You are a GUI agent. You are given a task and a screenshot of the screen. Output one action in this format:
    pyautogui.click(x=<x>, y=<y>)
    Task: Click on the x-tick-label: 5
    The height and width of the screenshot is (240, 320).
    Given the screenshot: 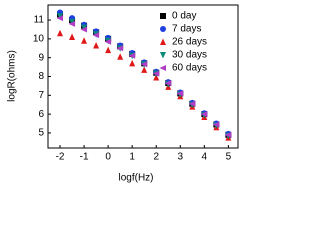 What is the action you would take?
    pyautogui.click(x=229, y=157)
    